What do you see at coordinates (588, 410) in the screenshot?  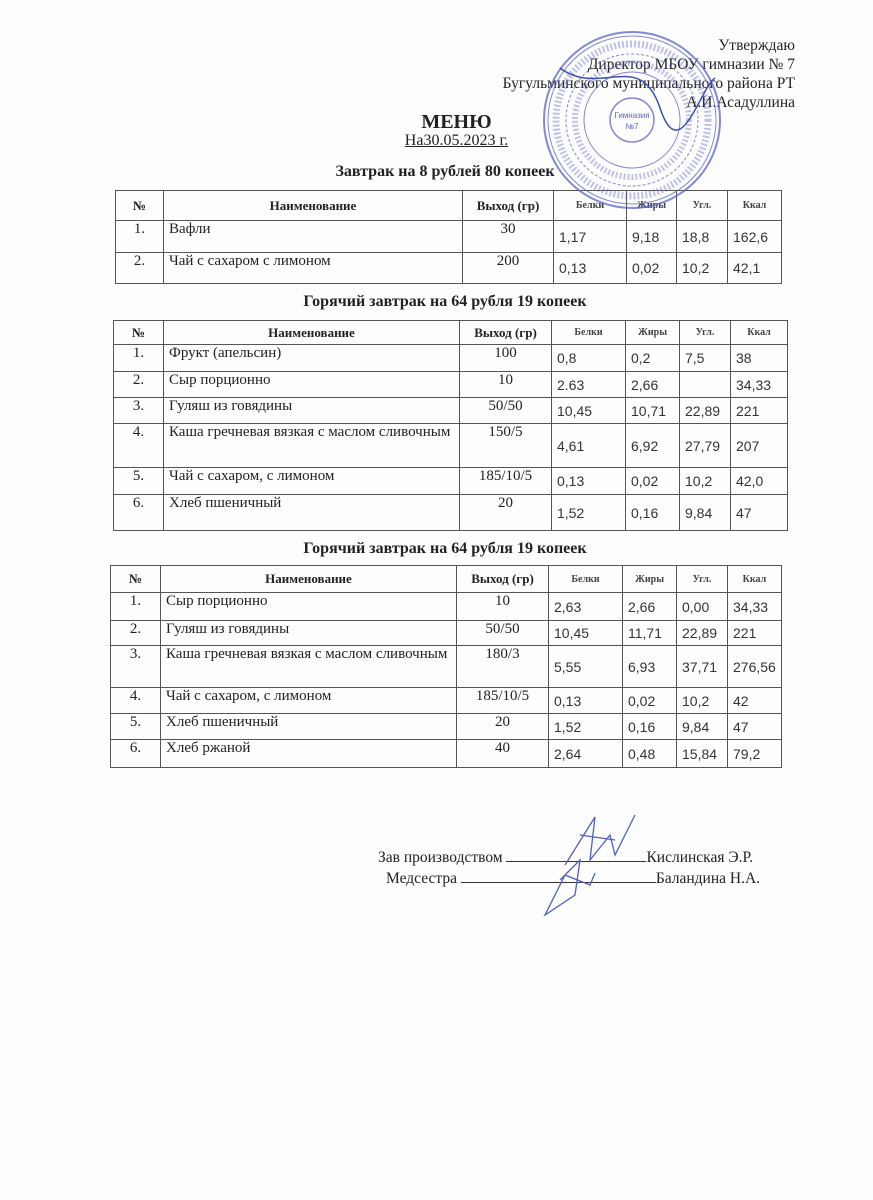 I see `protein: 10,45` at bounding box center [588, 410].